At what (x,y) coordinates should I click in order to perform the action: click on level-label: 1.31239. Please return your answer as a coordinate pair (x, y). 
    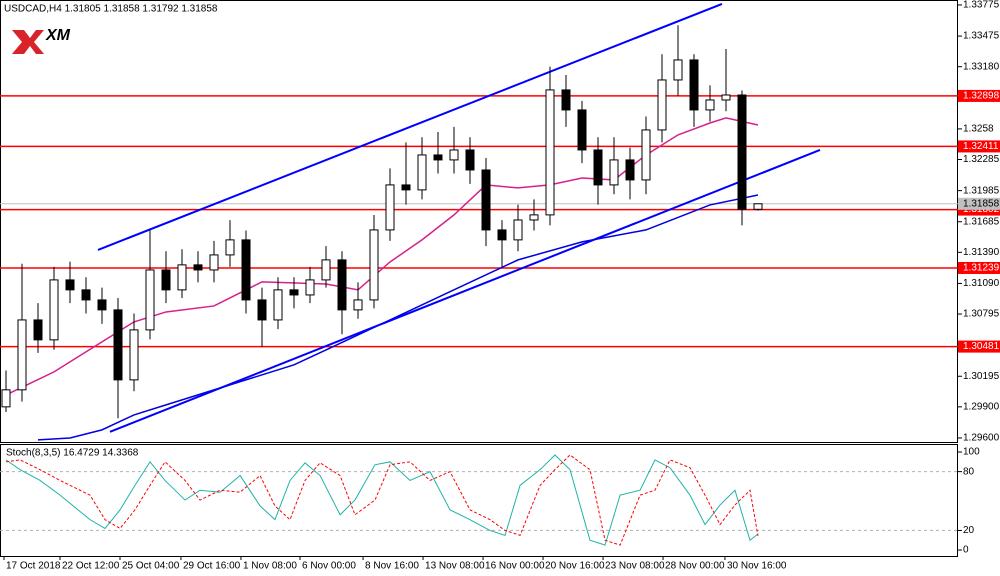
    Looking at the image, I should click on (981, 268).